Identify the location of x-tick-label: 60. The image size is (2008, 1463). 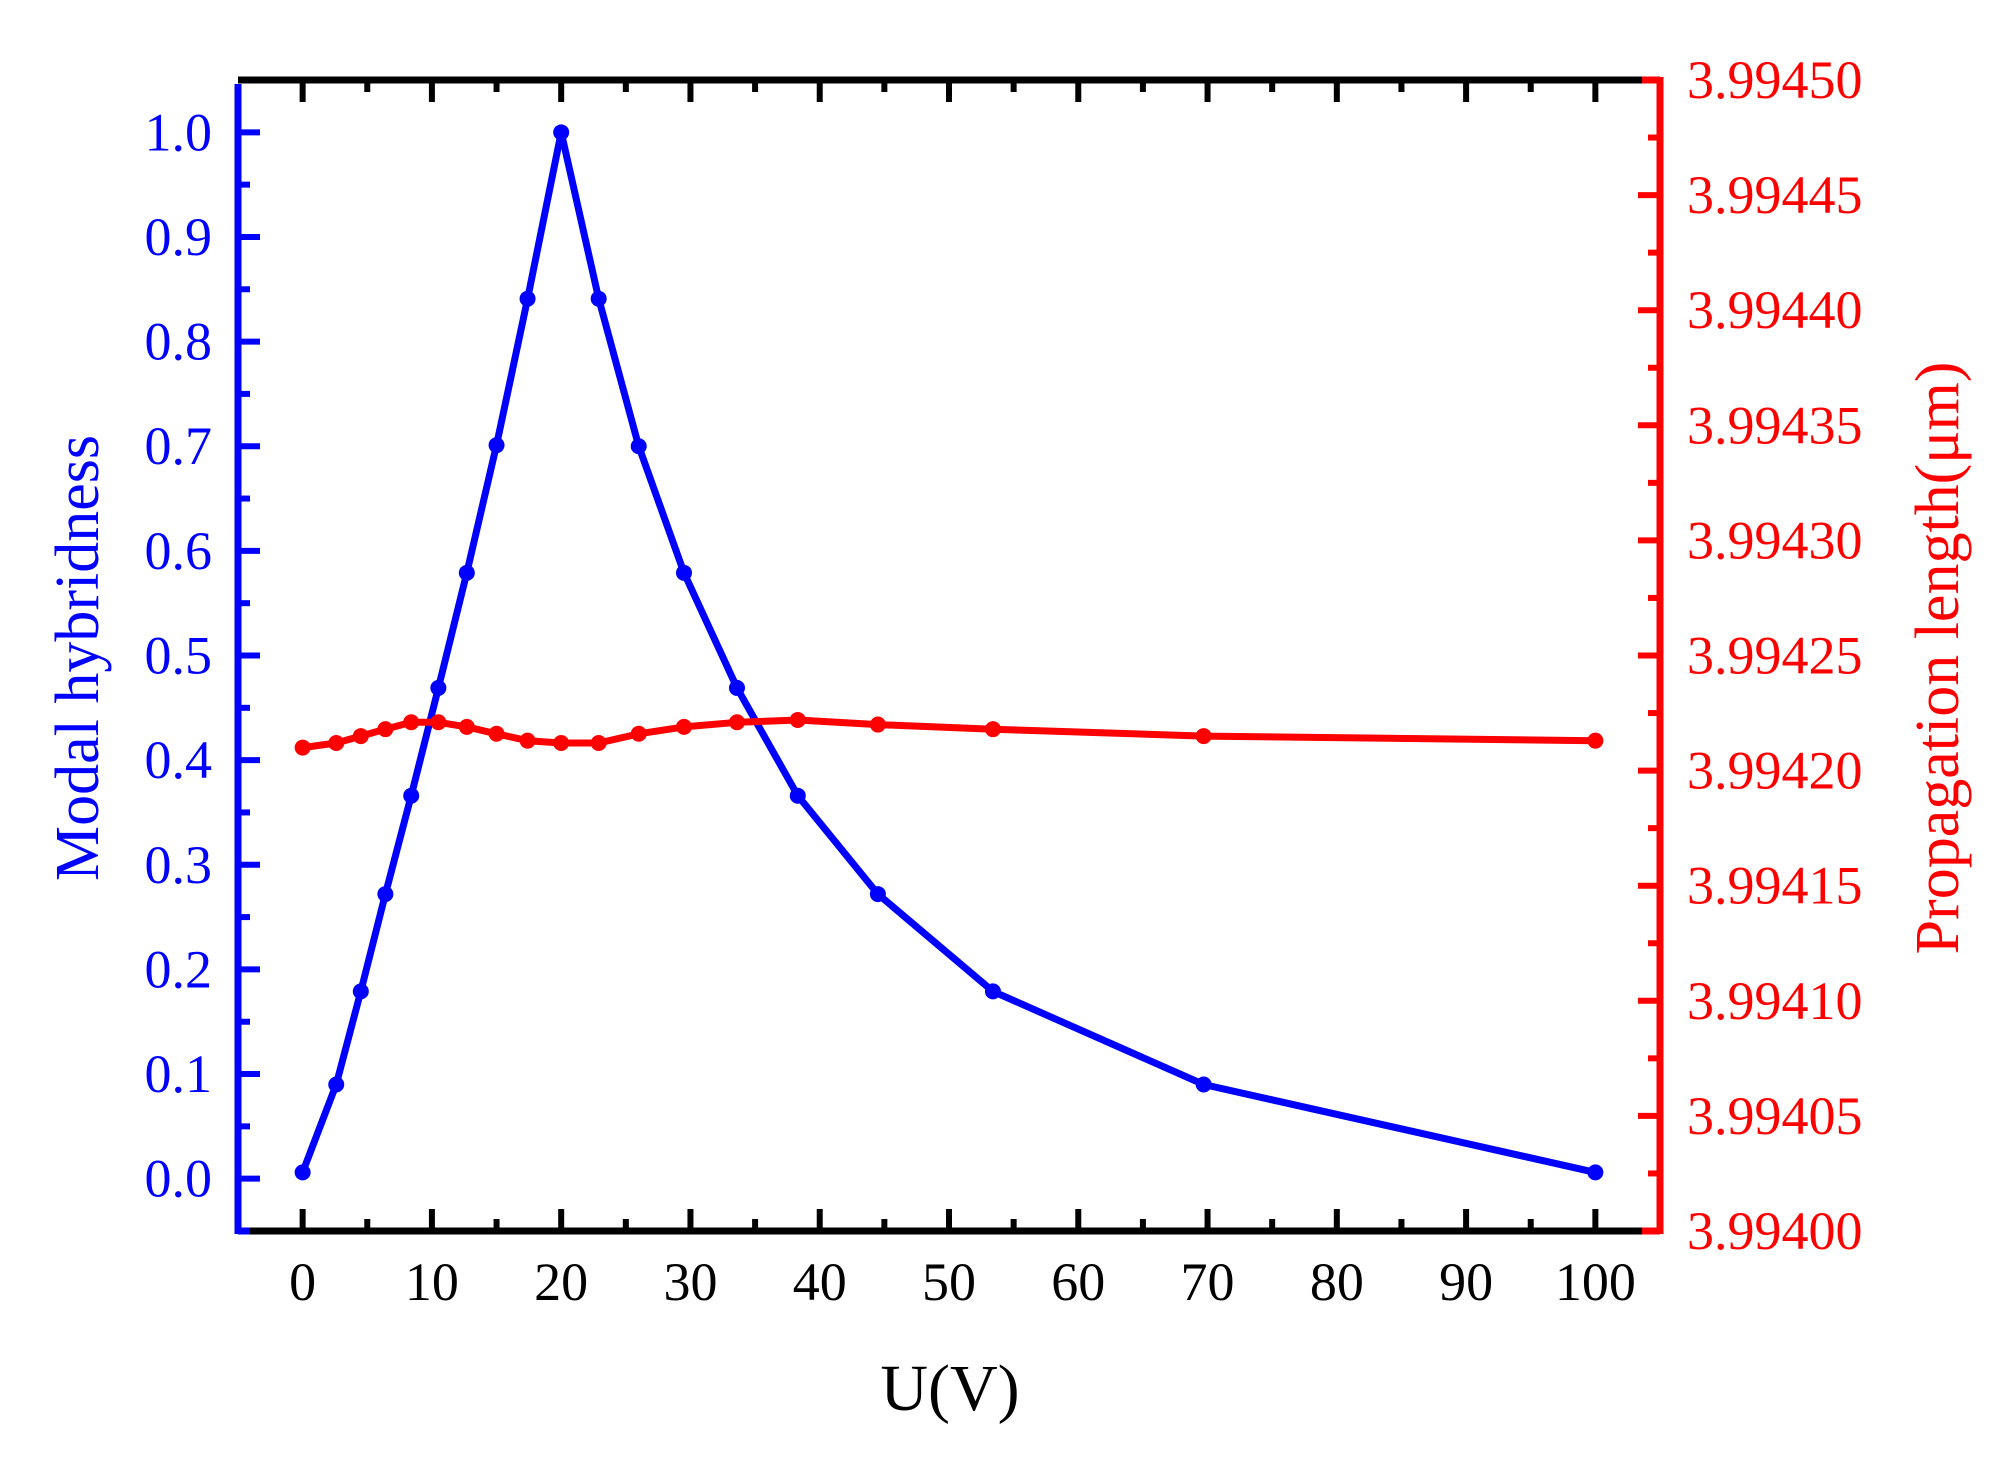
(1078, 1282).